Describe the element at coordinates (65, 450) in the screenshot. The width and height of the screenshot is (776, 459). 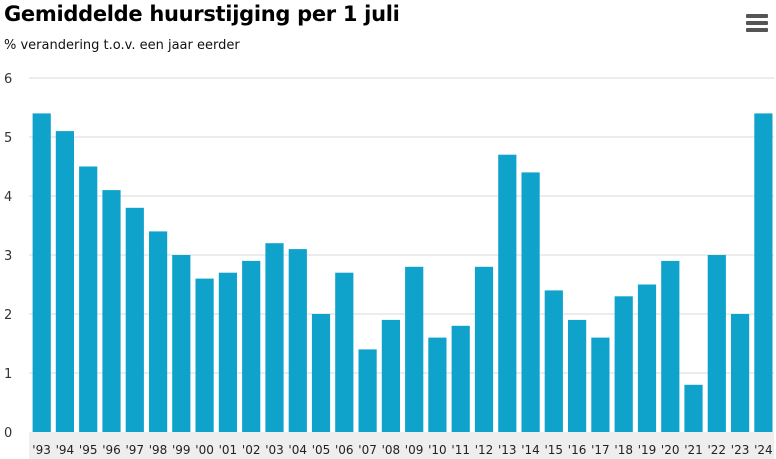
I see `x-tick-label: '94` at that location.